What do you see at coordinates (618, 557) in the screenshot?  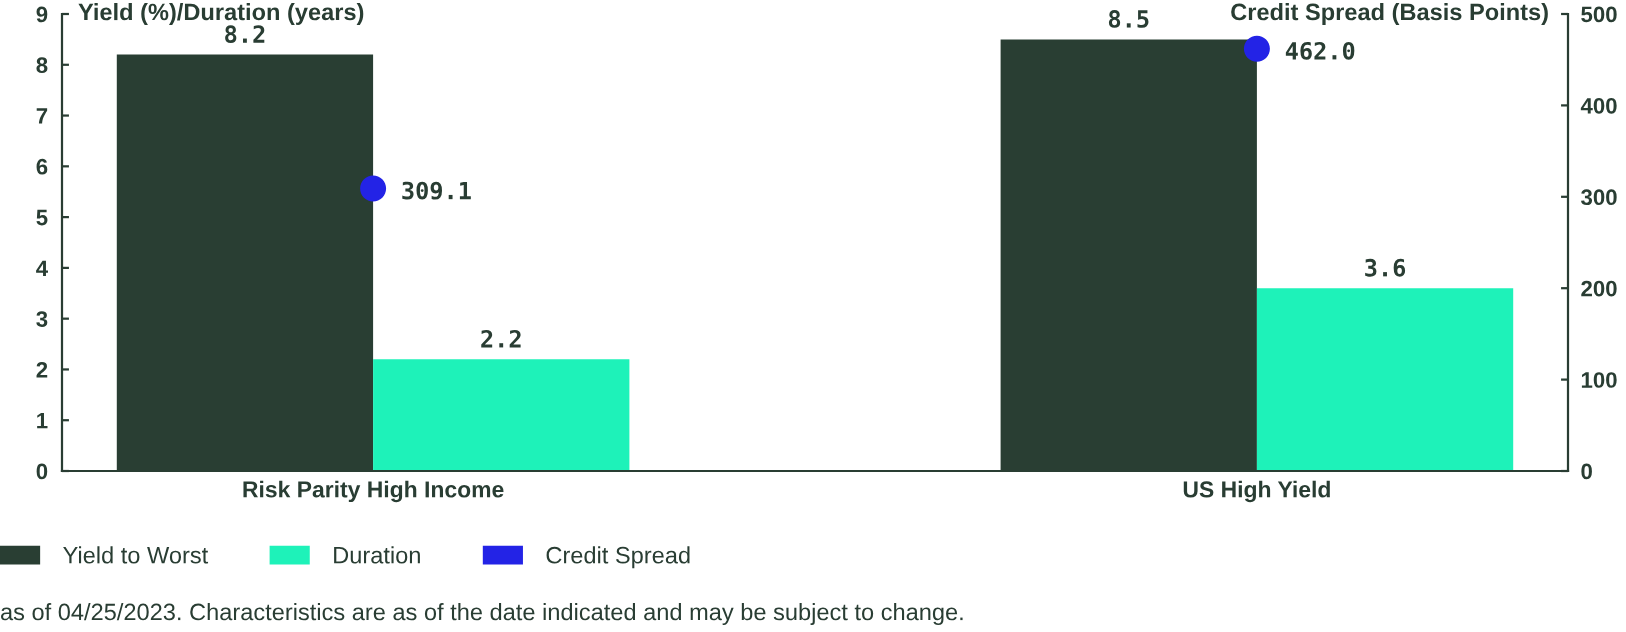 I see `legend-label: Credit Spread` at bounding box center [618, 557].